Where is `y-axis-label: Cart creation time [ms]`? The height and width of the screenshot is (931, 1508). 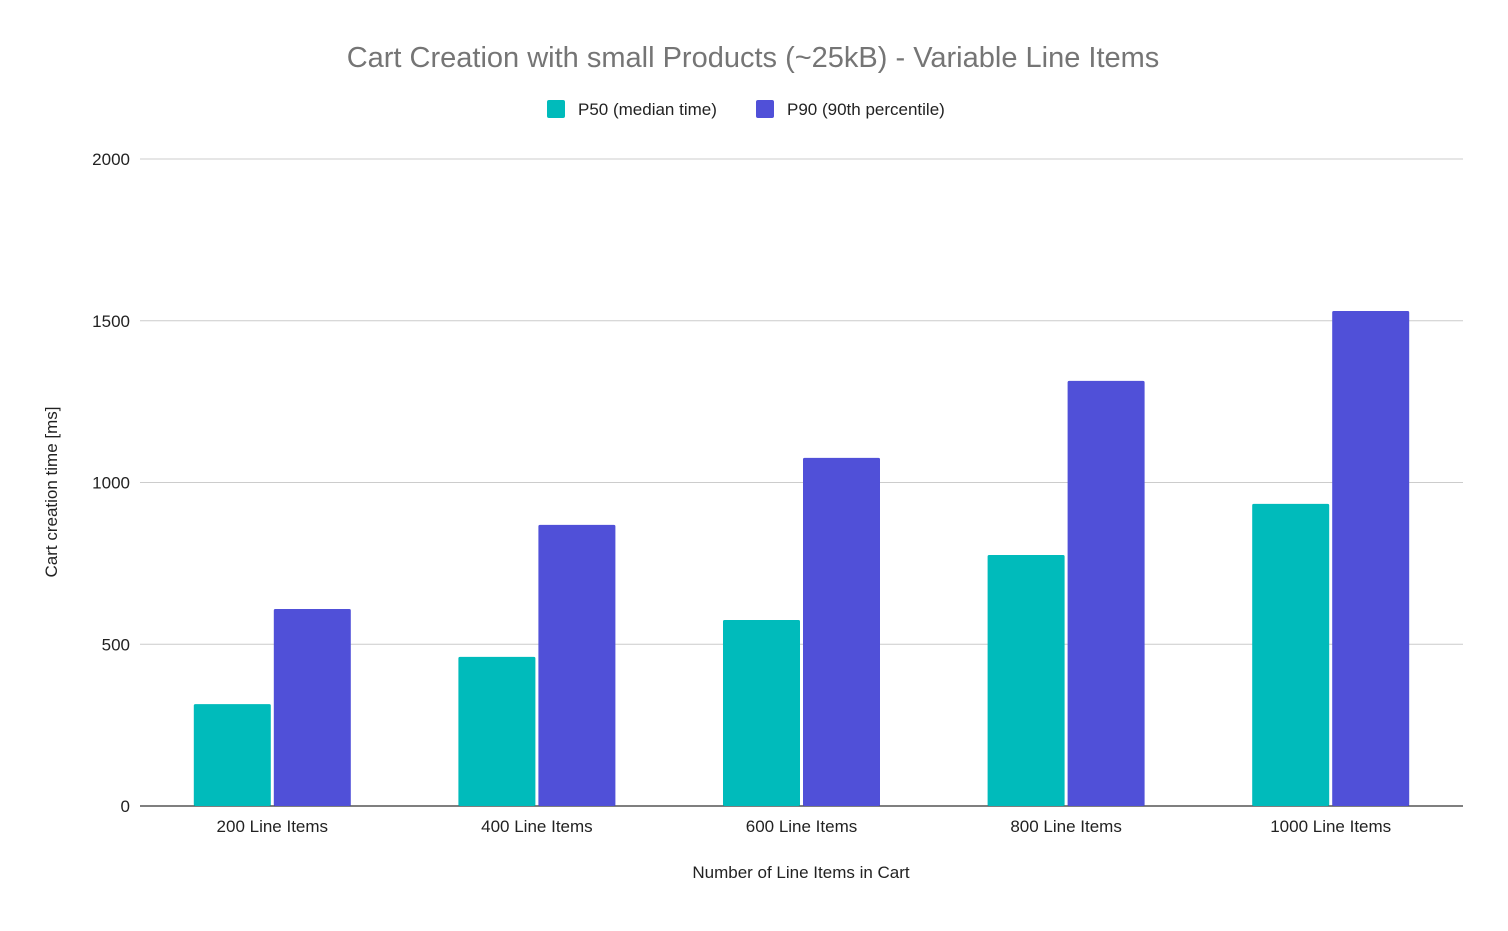
y-axis-label: Cart creation time [ms] is located at coordinates (51, 492).